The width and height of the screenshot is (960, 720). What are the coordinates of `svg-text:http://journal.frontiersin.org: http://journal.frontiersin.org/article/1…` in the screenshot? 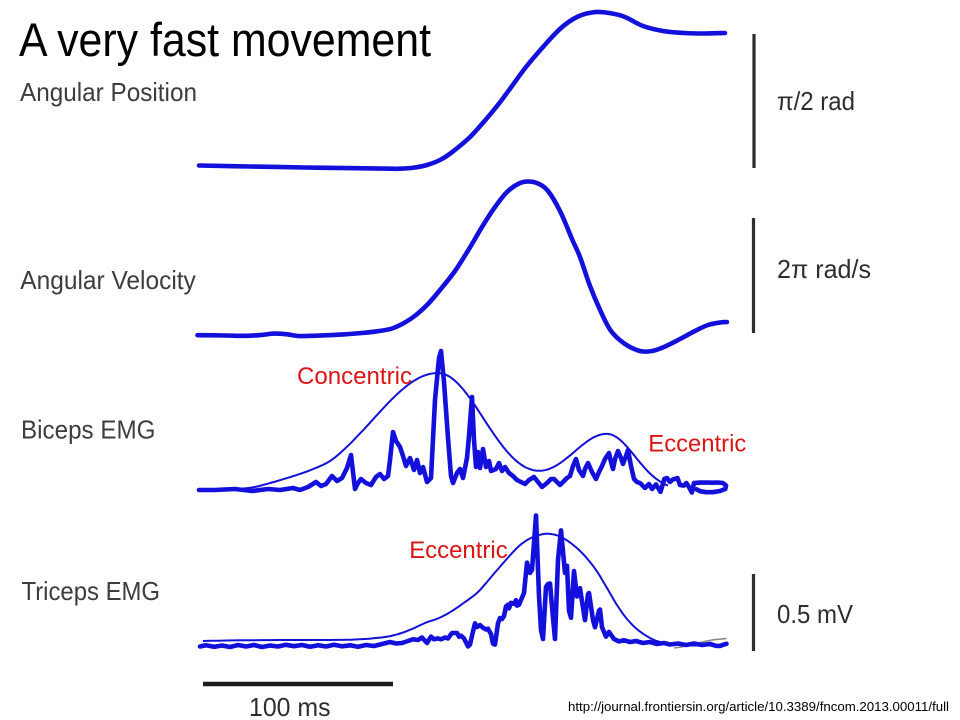 It's located at (758, 706).